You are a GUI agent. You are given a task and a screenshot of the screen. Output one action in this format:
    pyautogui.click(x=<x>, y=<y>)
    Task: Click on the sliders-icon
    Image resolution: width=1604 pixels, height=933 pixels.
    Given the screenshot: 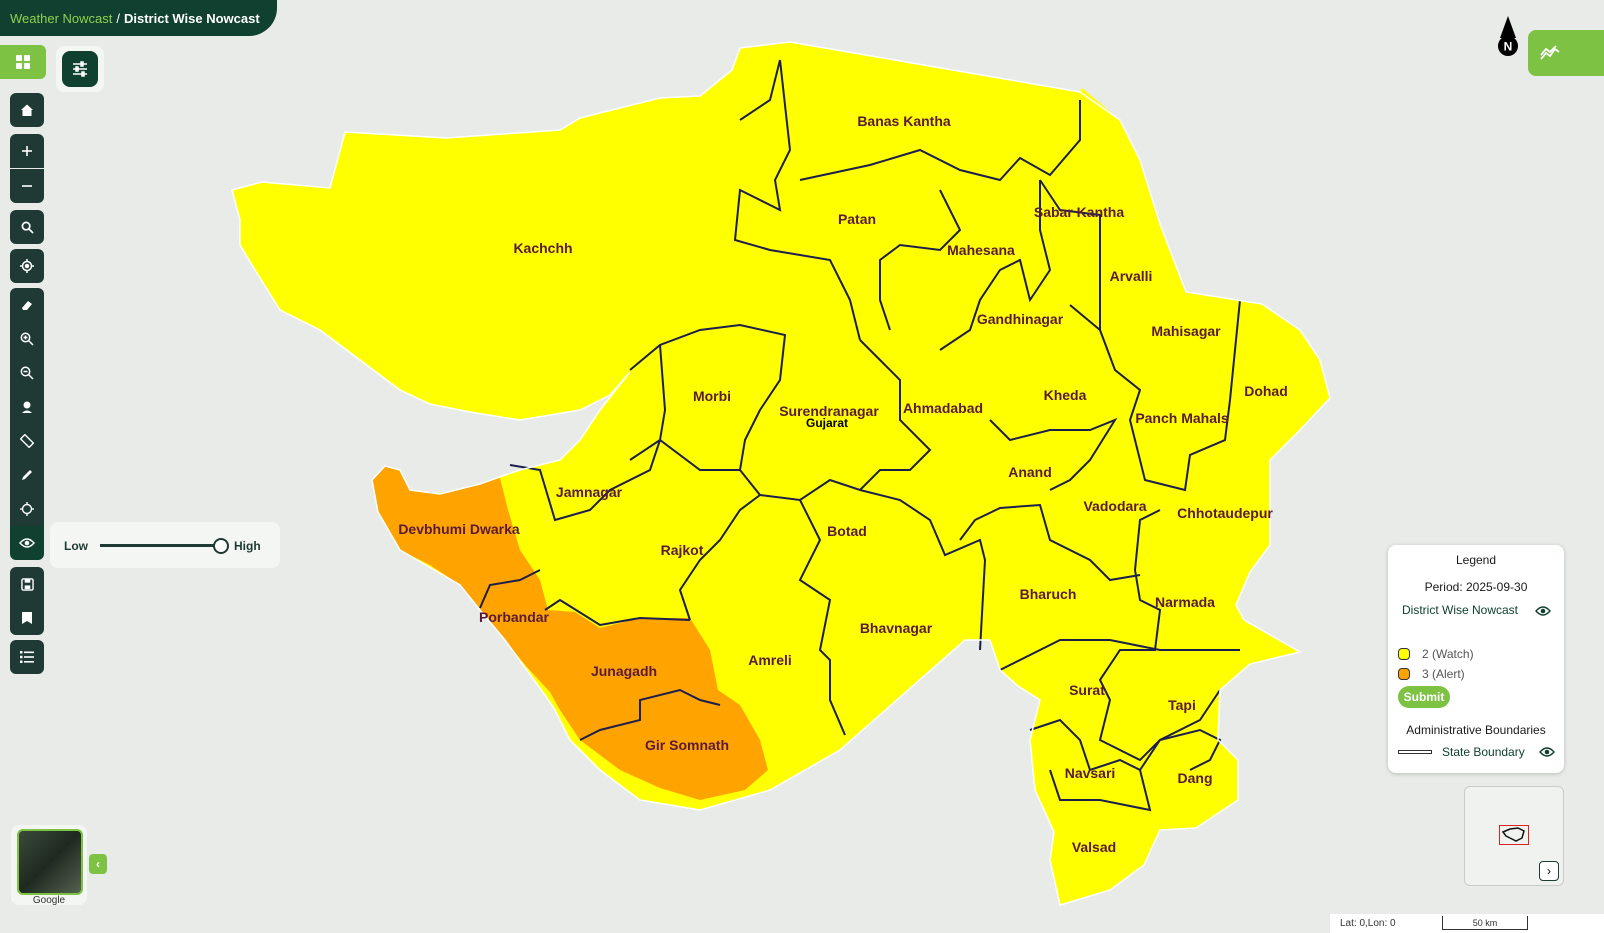 What is the action you would take?
    pyautogui.click(x=80, y=69)
    